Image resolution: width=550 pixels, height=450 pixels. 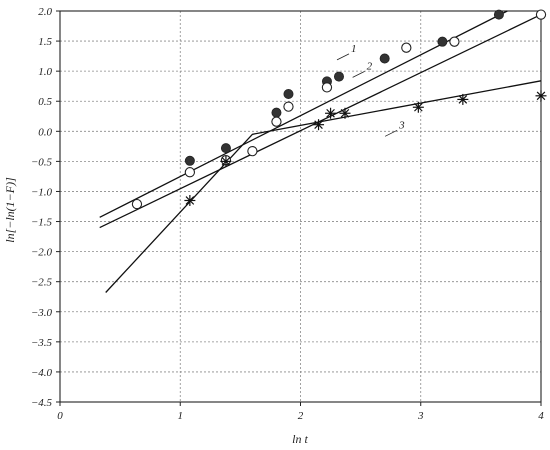 What do you see at coordinates (541, 416) in the screenshot?
I see `x-tick-label: 4` at bounding box center [541, 416].